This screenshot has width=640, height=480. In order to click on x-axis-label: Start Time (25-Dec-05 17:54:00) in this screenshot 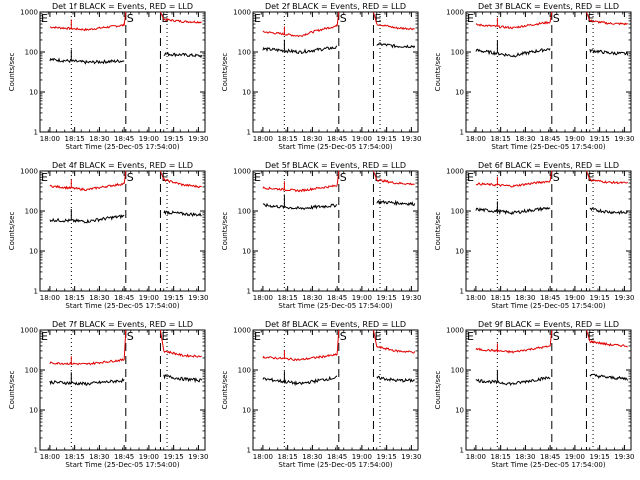, I will do `click(122, 465)`.